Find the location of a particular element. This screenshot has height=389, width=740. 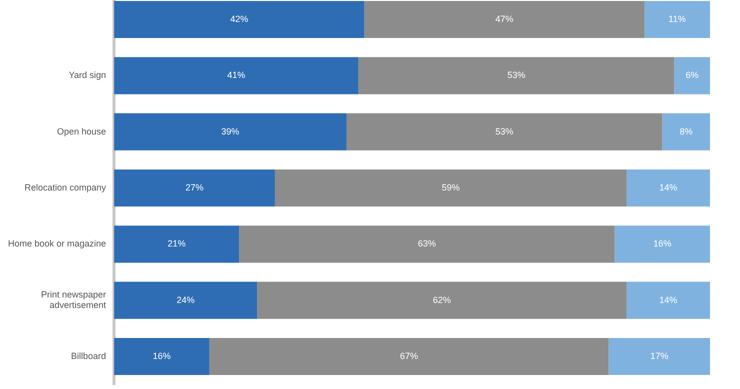

data-label: 6% is located at coordinates (692, 75).